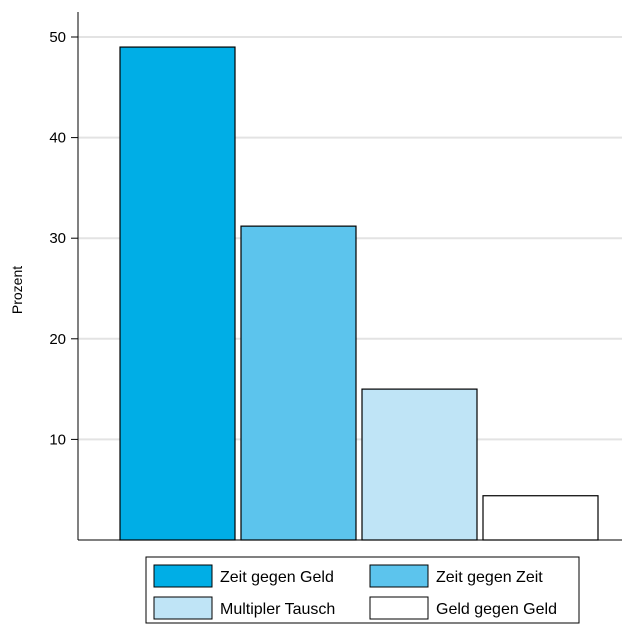 The image size is (638, 625). Describe the element at coordinates (419, 464) in the screenshot. I see `bar-multipler-tausch` at that location.